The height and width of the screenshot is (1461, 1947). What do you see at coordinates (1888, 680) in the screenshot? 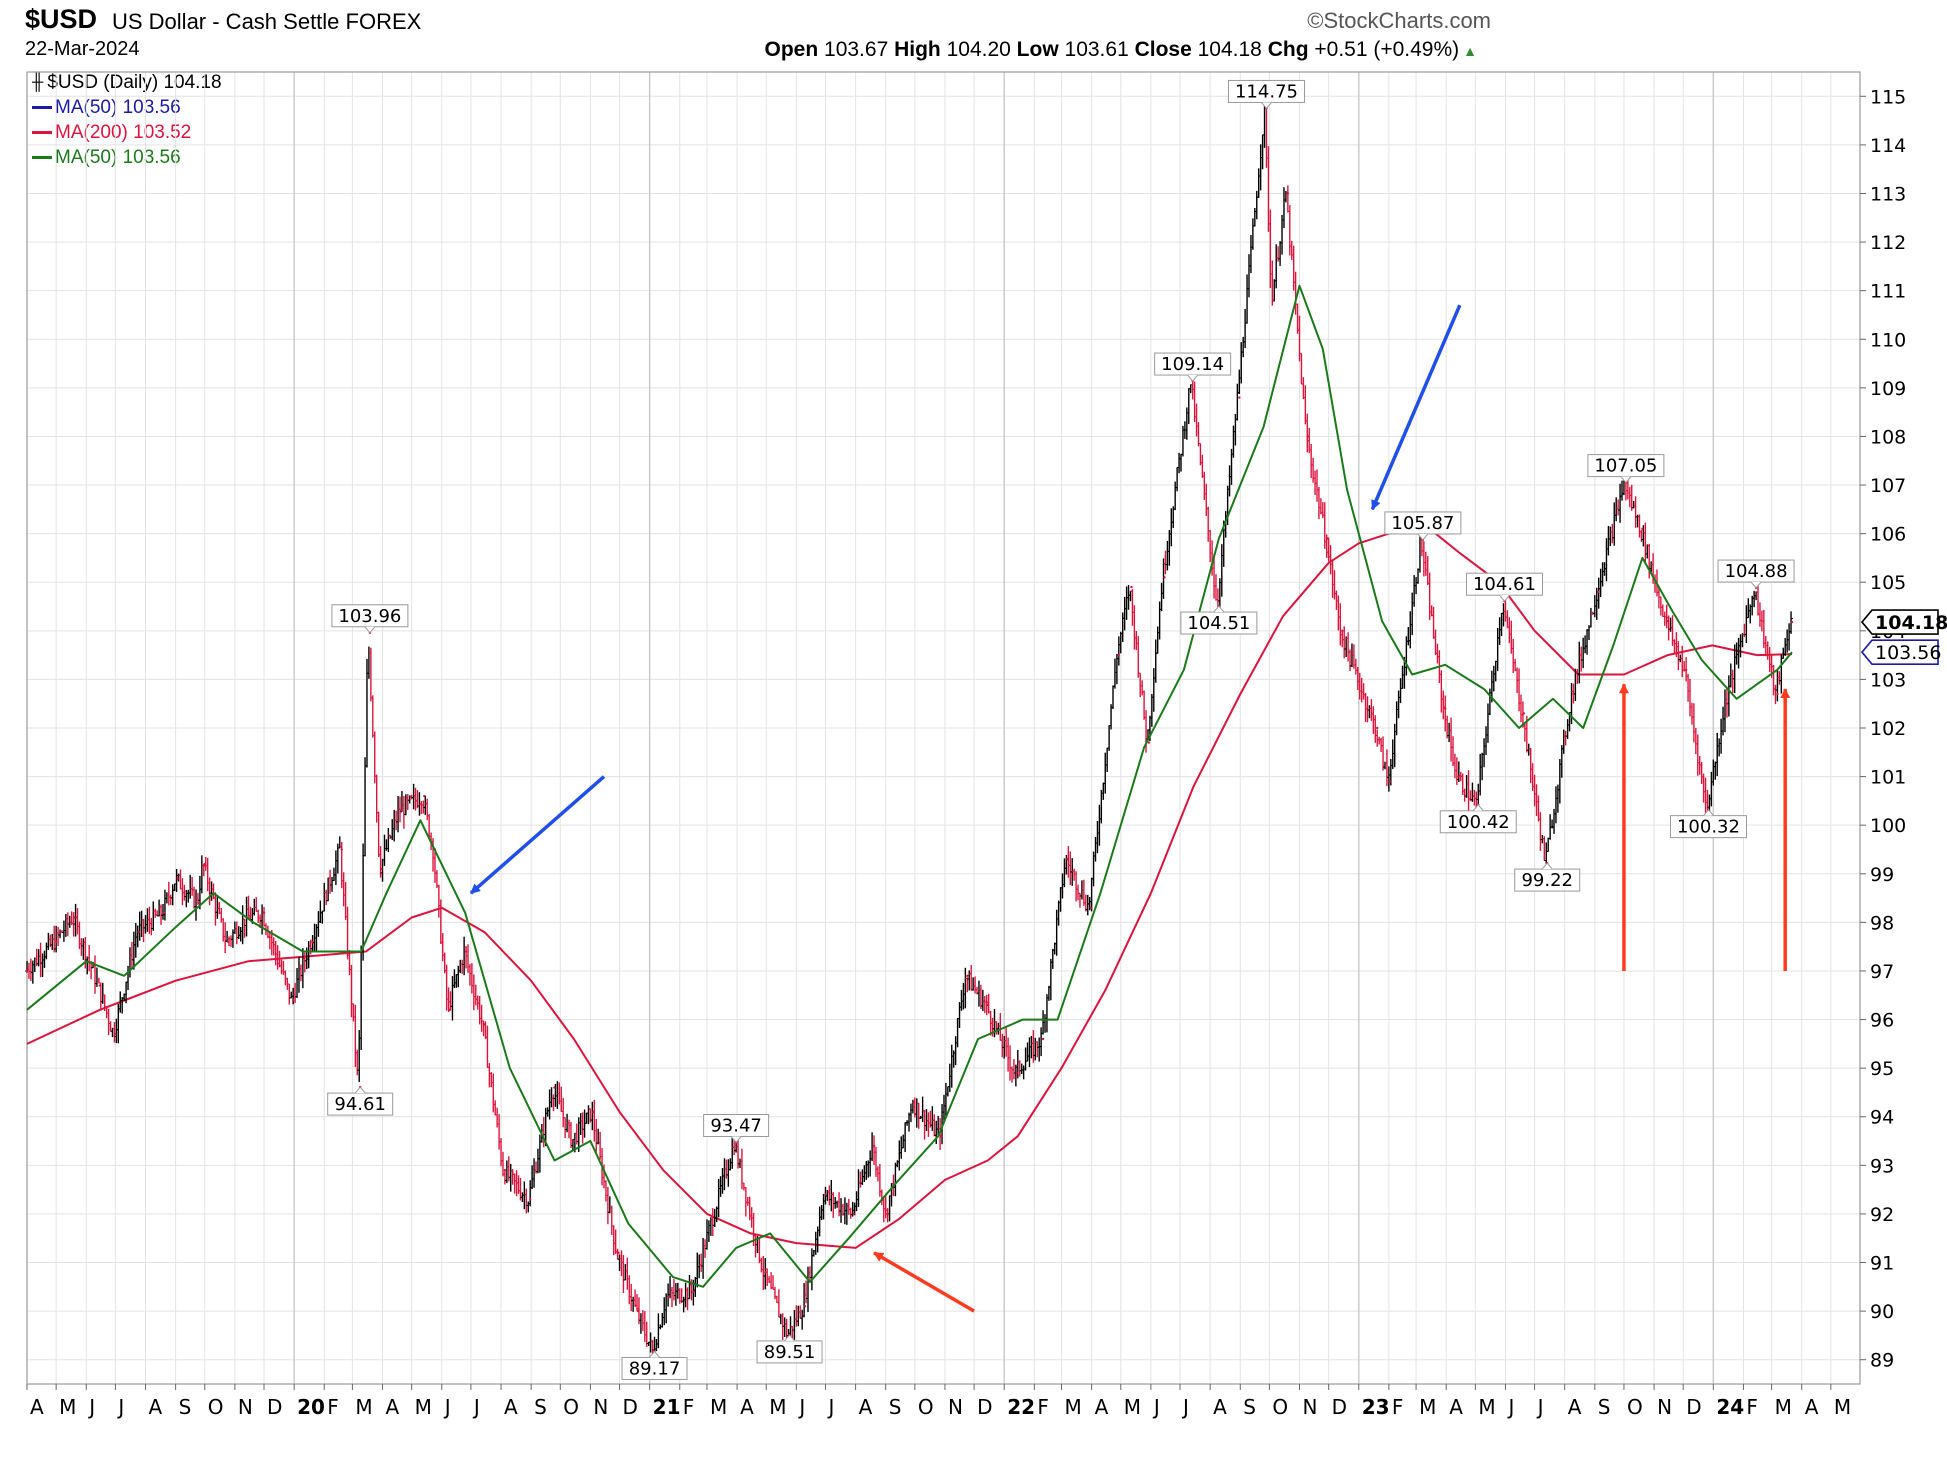
I see `y-tick-label: 103` at bounding box center [1888, 680].